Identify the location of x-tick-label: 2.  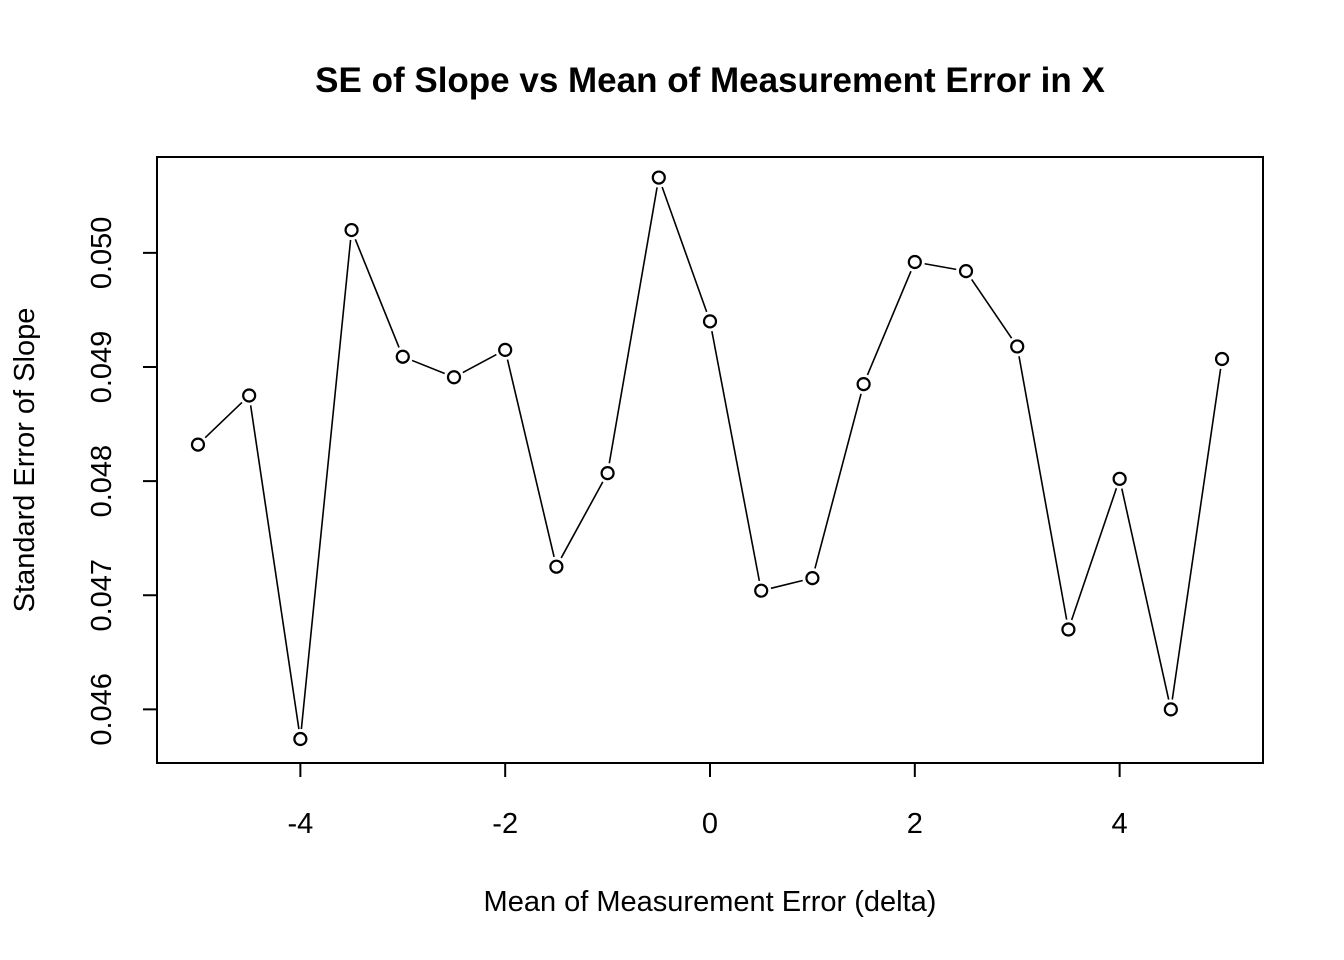
(915, 824).